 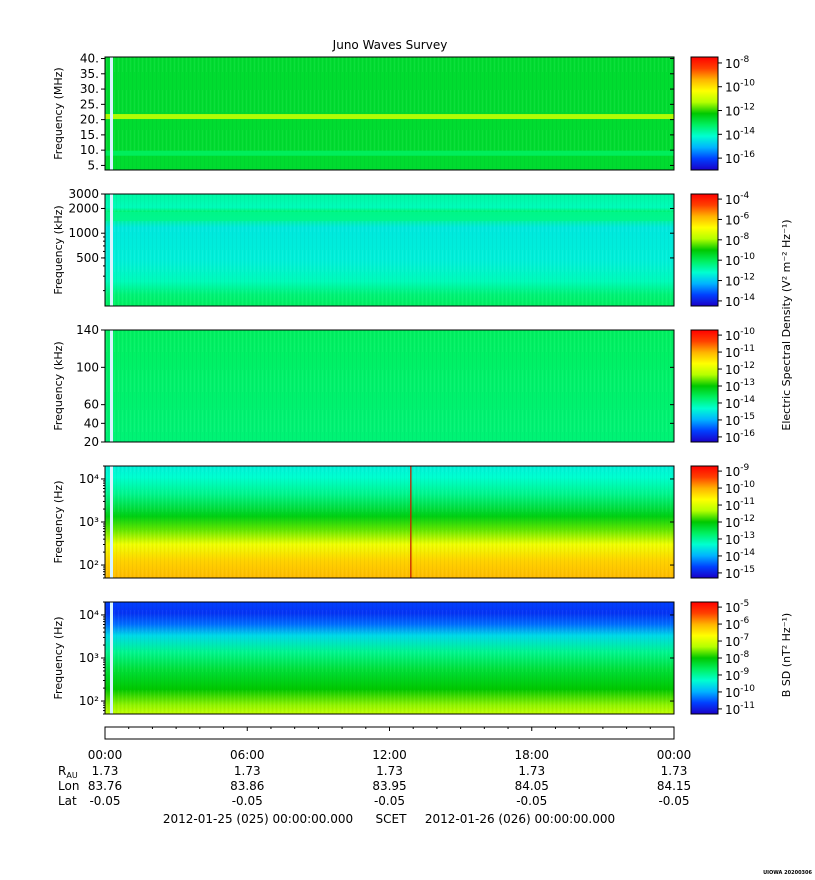 I want to click on colorbar-tick-label: 10⁻⁹, so click(x=737, y=675).